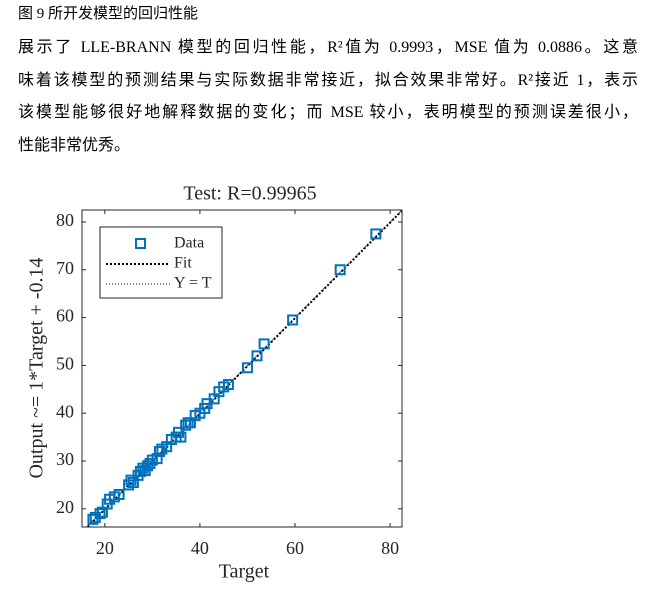 This screenshot has height=594, width=655. What do you see at coordinates (161, 262) in the screenshot?
I see `legend-box` at bounding box center [161, 262].